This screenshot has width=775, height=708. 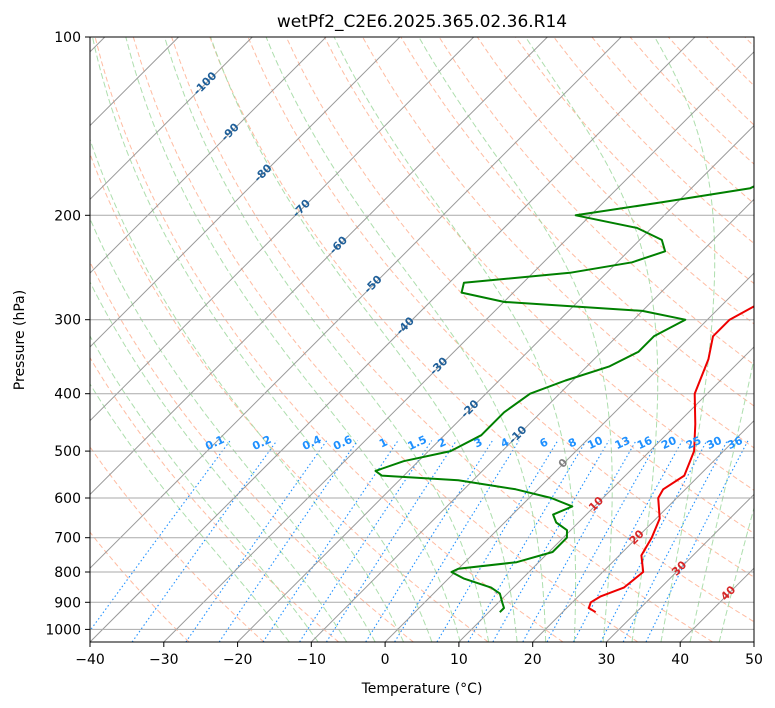 I want to click on mixing-ratio-label: 36, so click(x=735, y=443).